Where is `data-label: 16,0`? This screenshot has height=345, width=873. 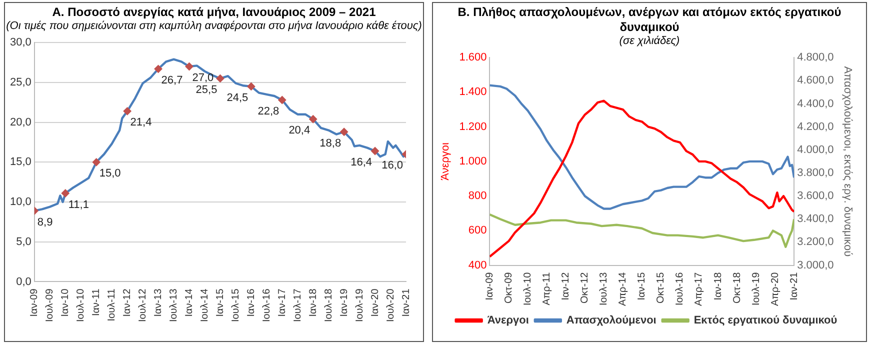
data-label: 16,0 is located at coordinates (393, 166).